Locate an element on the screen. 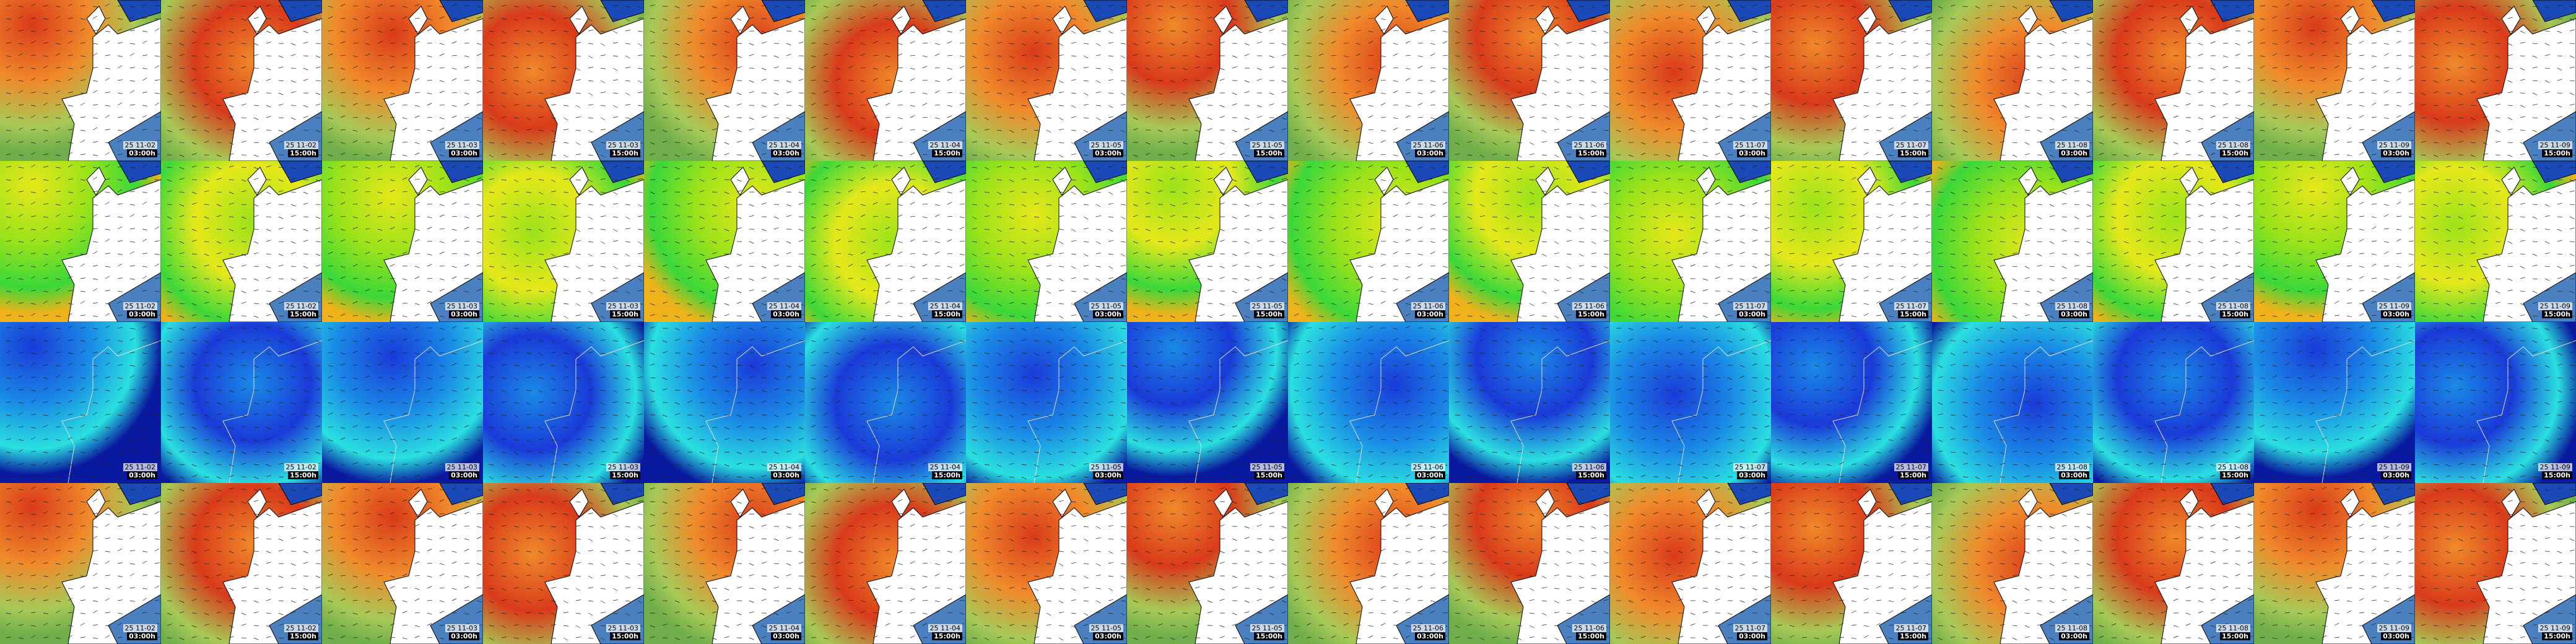 The image size is (2576, 644). land is located at coordinates (1238, 250).